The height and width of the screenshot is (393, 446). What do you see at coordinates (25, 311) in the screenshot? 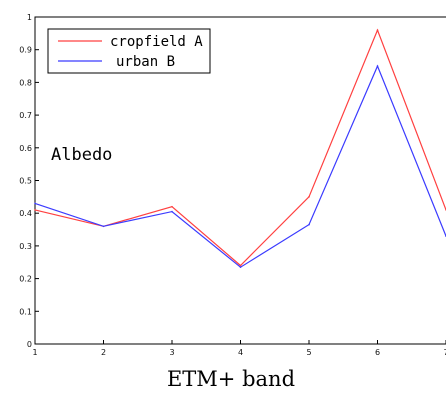
I see `y-tick-label: 0.1` at bounding box center [25, 311].